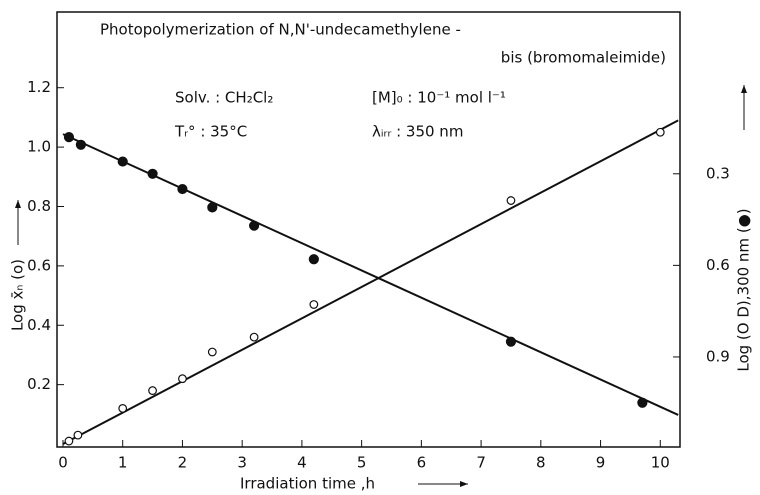 Image resolution: width=760 pixels, height=495 pixels. What do you see at coordinates (439, 98) in the screenshot?
I see `annotation: [M]₀ : 10⁻¹ mol l⁻¹` at bounding box center [439, 98].